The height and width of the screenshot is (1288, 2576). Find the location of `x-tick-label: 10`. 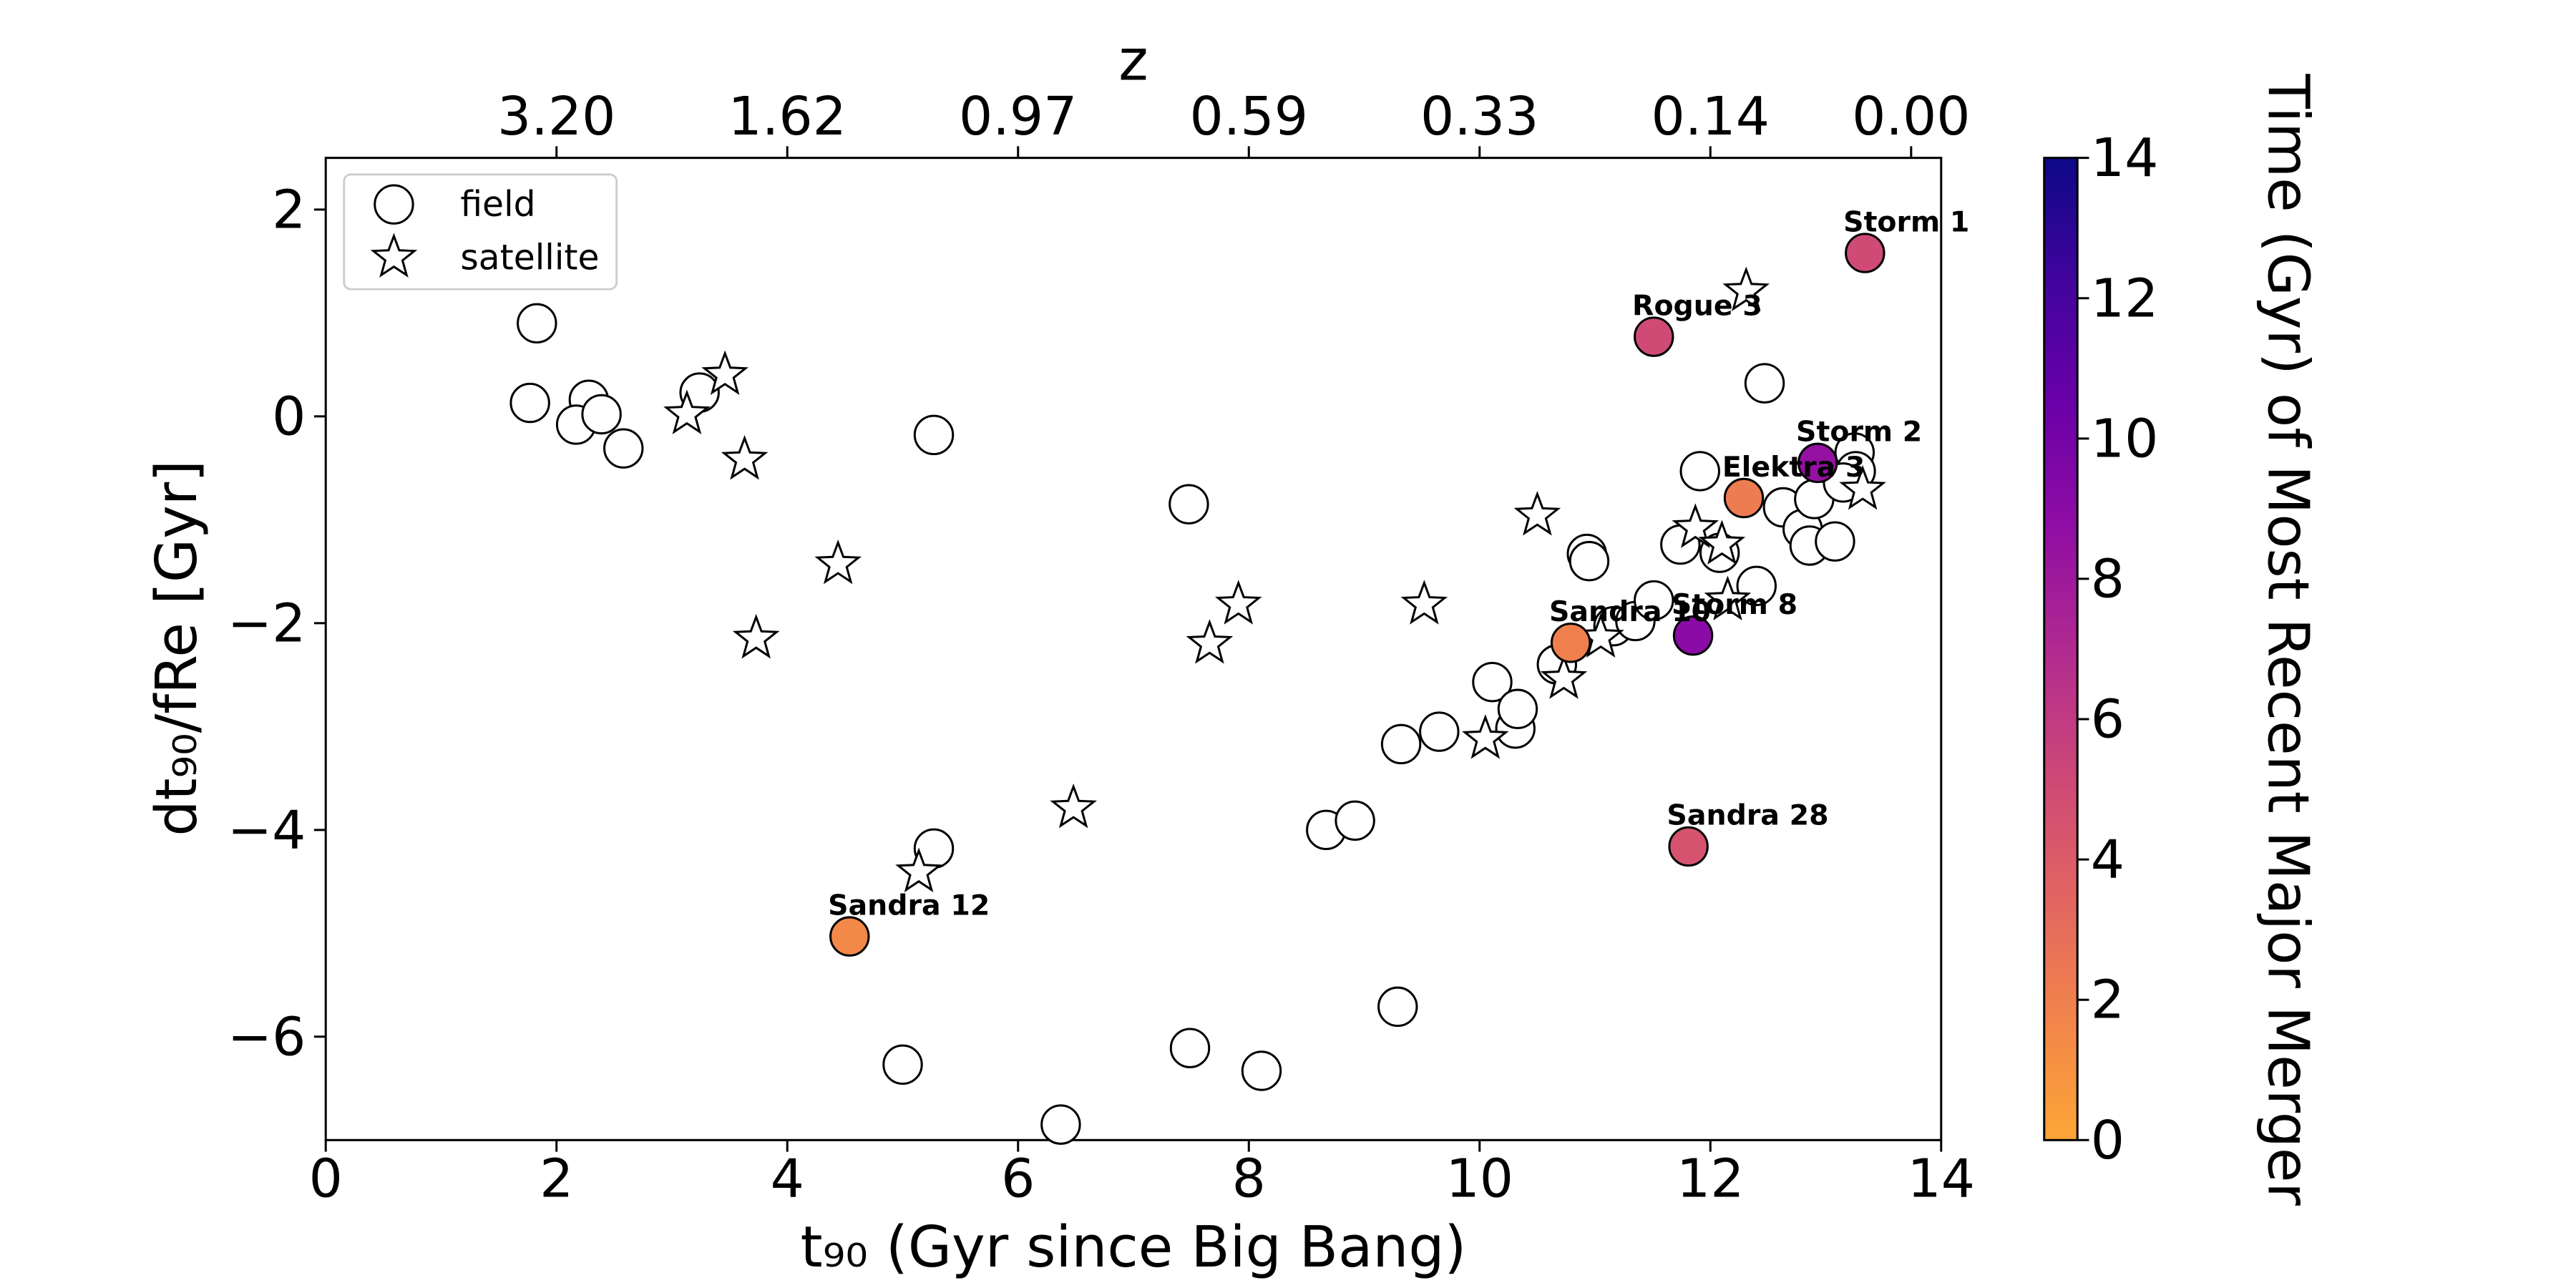

x-tick-label: 10 is located at coordinates (1479, 1178).